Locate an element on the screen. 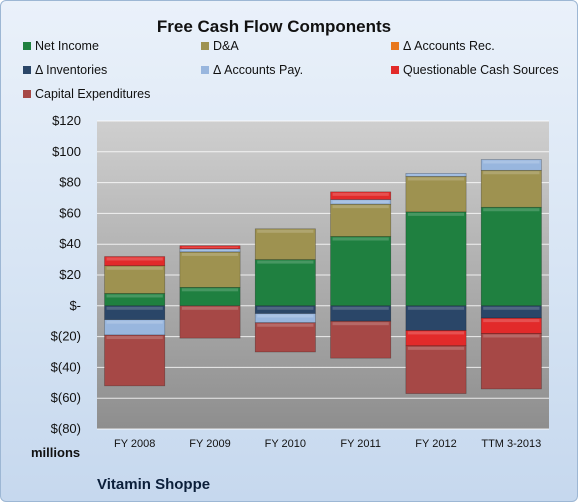 The width and height of the screenshot is (578, 502). bar-stack-fy-2012 is located at coordinates (436, 283).